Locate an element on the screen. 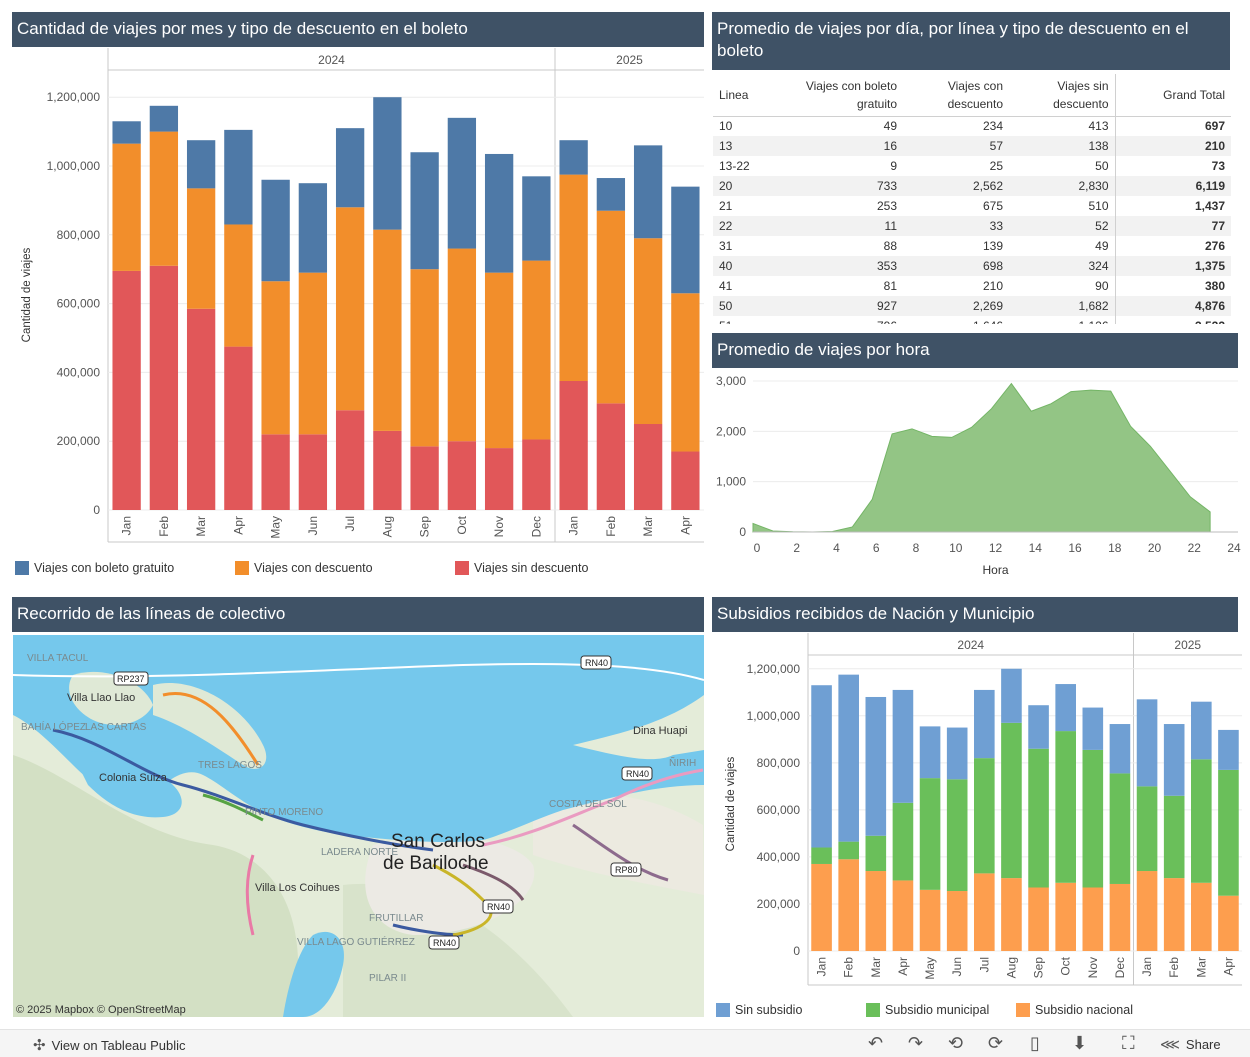 The height and width of the screenshot is (1057, 1250). table-cell: 927 is located at coordinates (844, 306).